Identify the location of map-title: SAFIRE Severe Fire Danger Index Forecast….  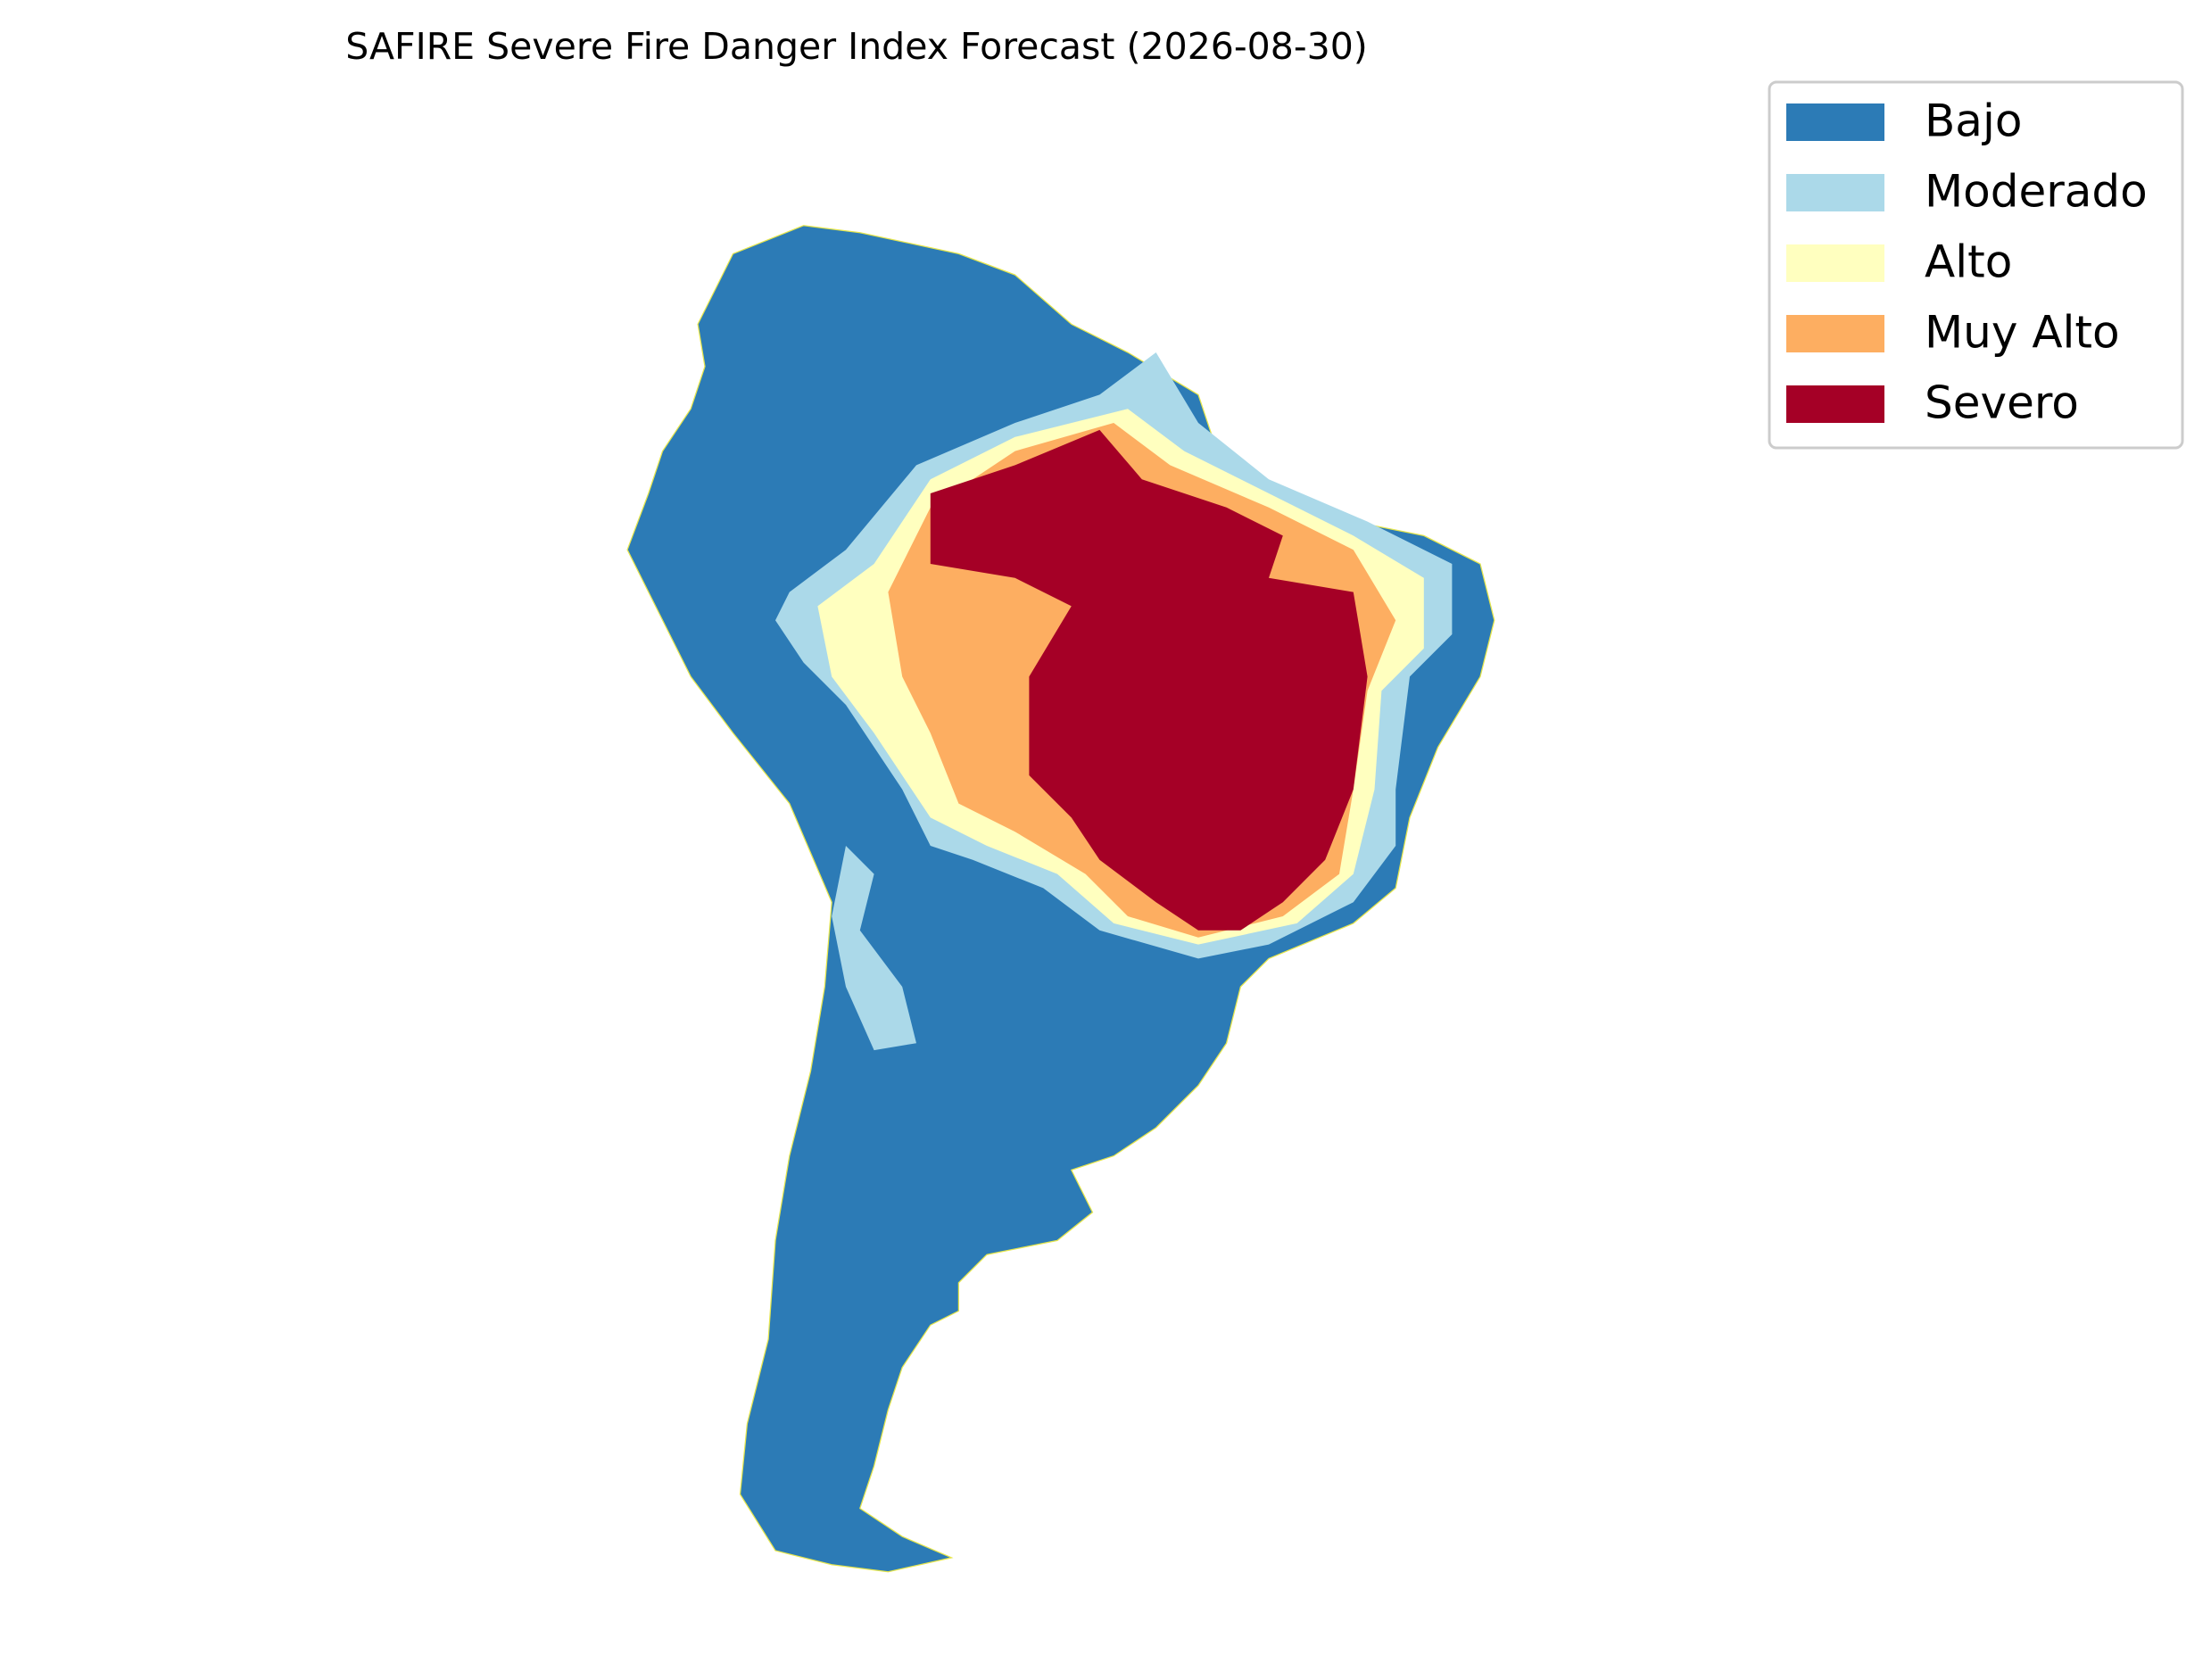
(856, 46).